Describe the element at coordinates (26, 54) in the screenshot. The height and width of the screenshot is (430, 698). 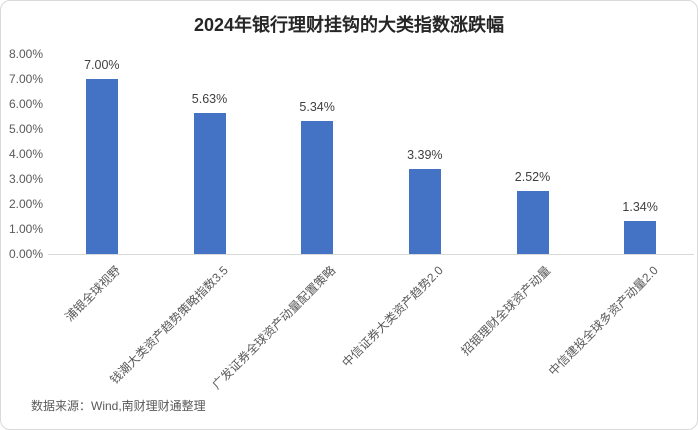
I see `y-tick-label-8: 8.00%` at that location.